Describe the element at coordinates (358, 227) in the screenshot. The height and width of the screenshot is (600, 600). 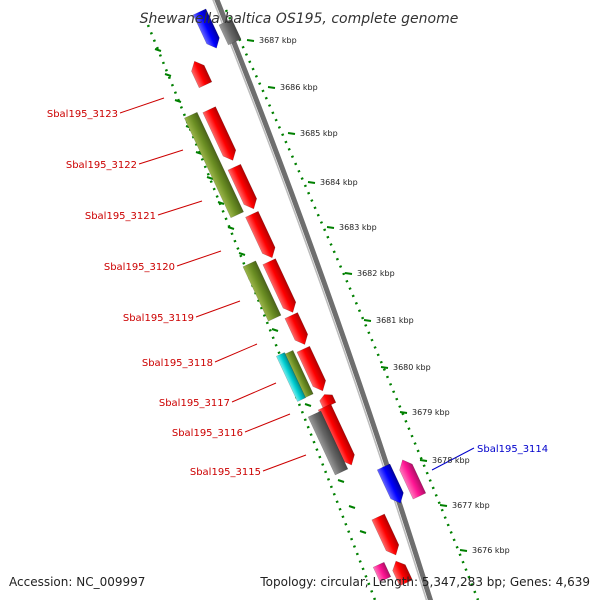
I see `kbp-label: 3683 kbp` at that location.